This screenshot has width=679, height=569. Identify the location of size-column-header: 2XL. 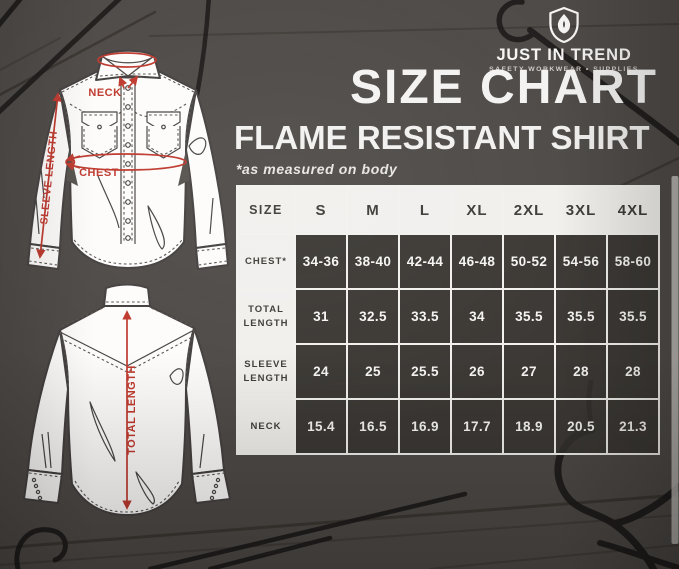
(529, 210).